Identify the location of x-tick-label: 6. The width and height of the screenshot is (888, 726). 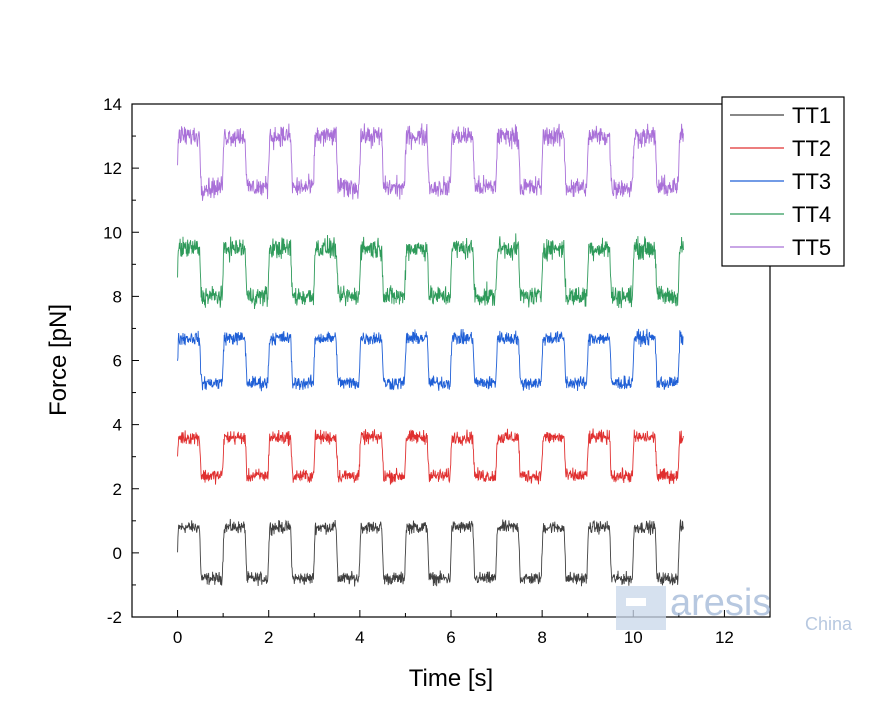
(450, 637).